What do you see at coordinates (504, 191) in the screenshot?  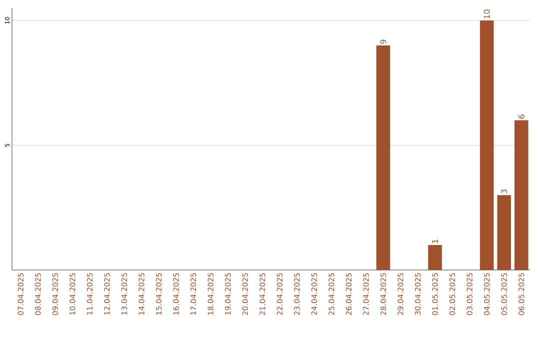 I see `data-label: 3` at bounding box center [504, 191].